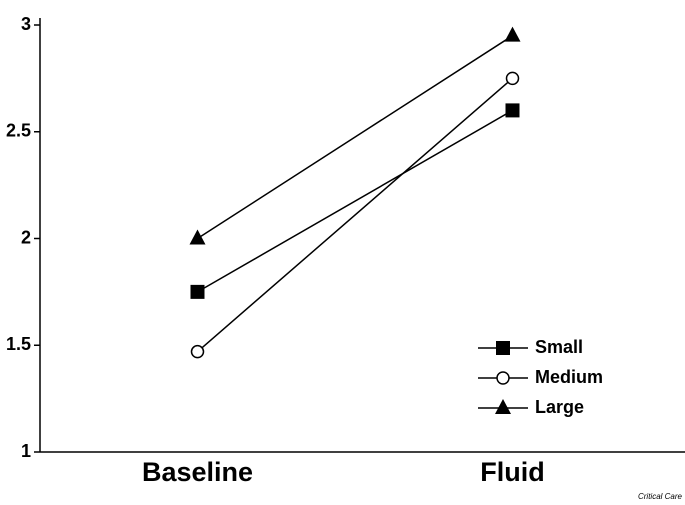 Image resolution: width=685 pixels, height=505 pixels. What do you see at coordinates (559, 347) in the screenshot?
I see `legend-label: Small` at bounding box center [559, 347].